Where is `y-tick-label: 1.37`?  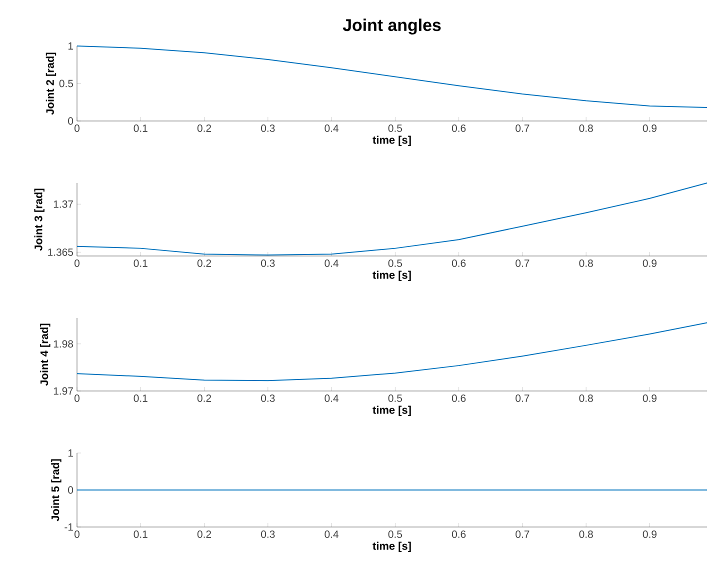 y-tick-label: 1.37 is located at coordinates (63, 204).